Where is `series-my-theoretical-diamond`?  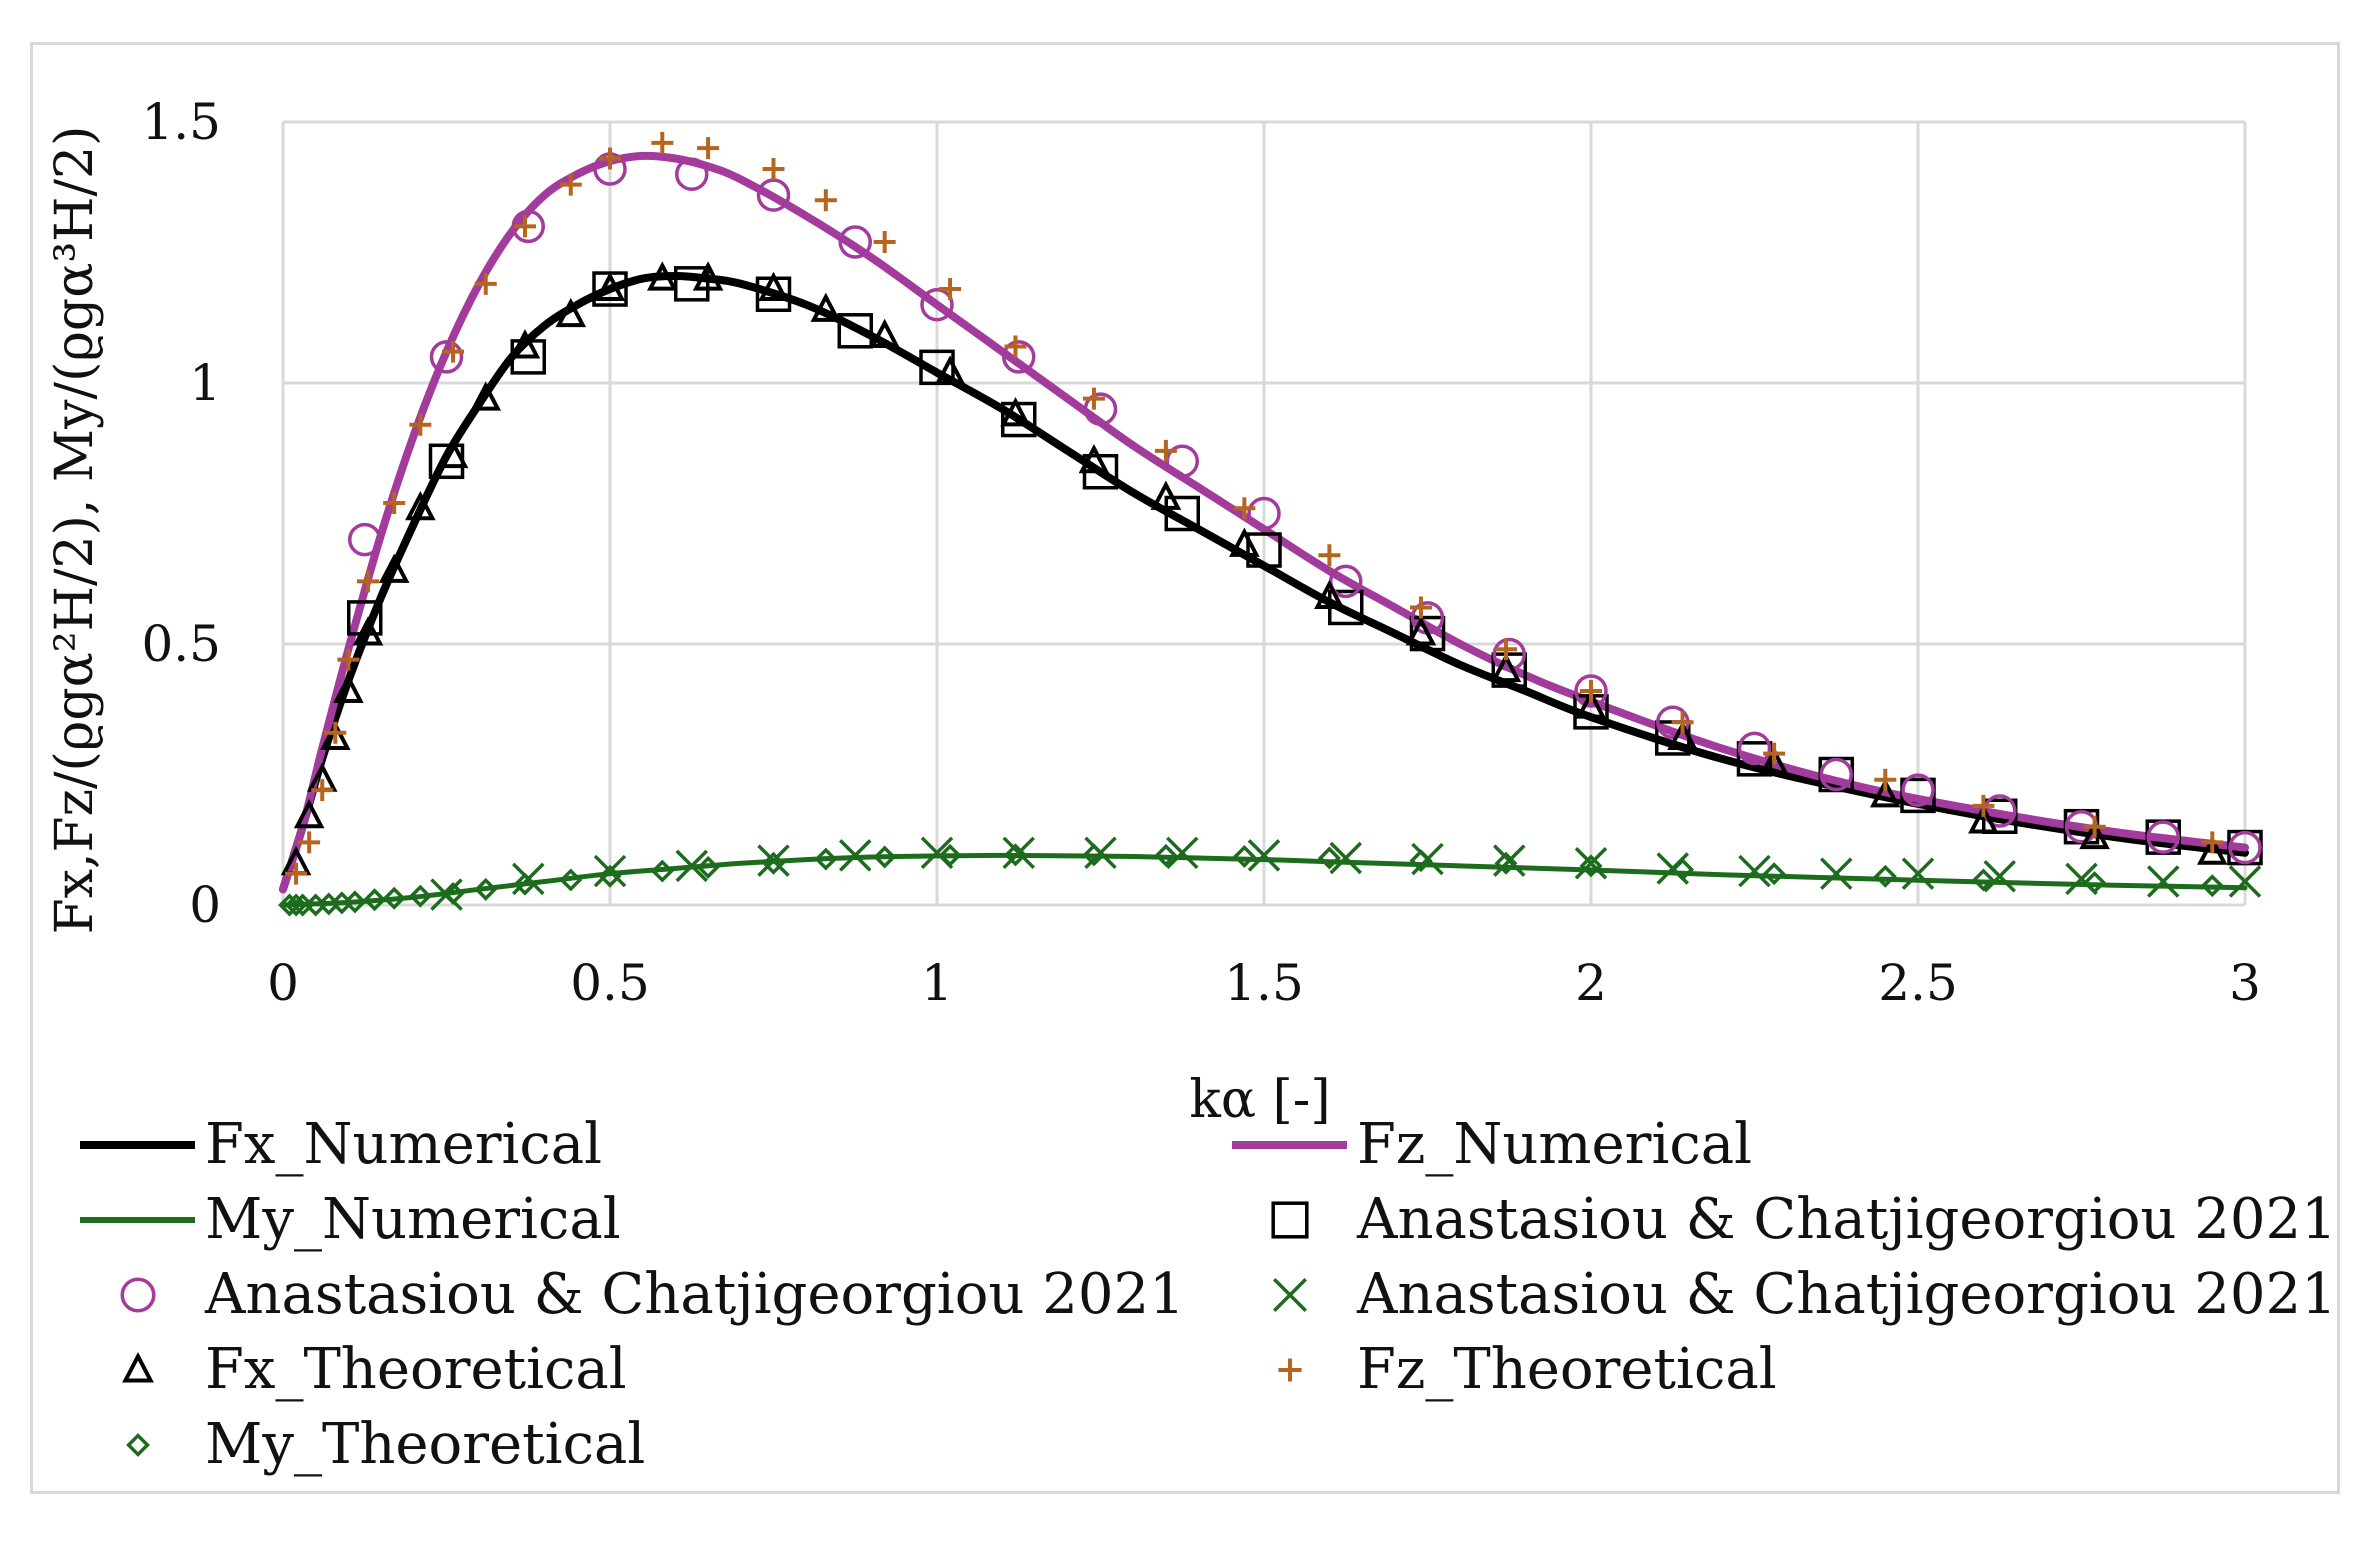
series-my-theoretical-diamond is located at coordinates (1251, 880).